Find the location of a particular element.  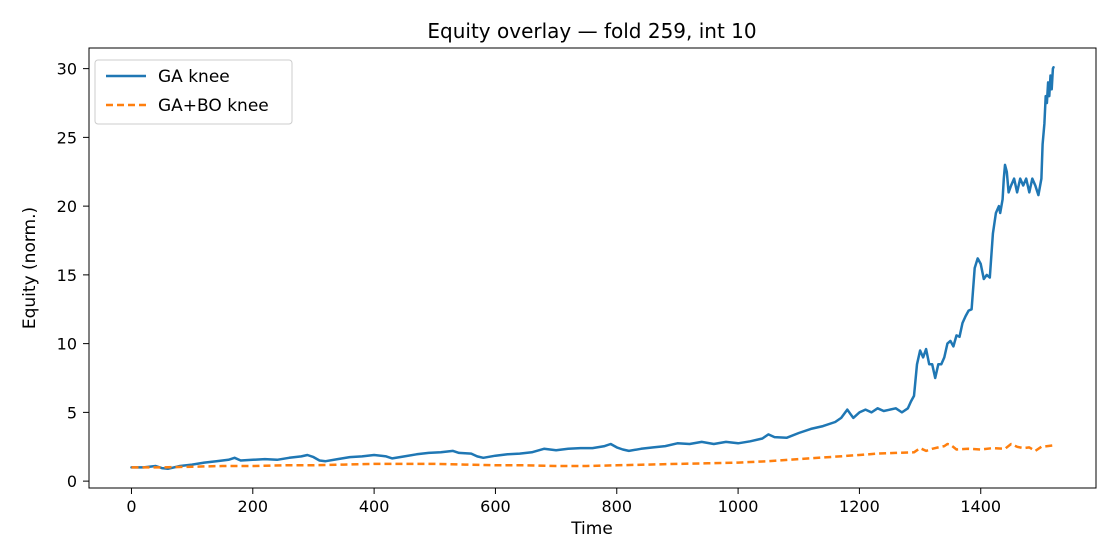

legend: GA knee GA+BO knee is located at coordinates (193, 92).